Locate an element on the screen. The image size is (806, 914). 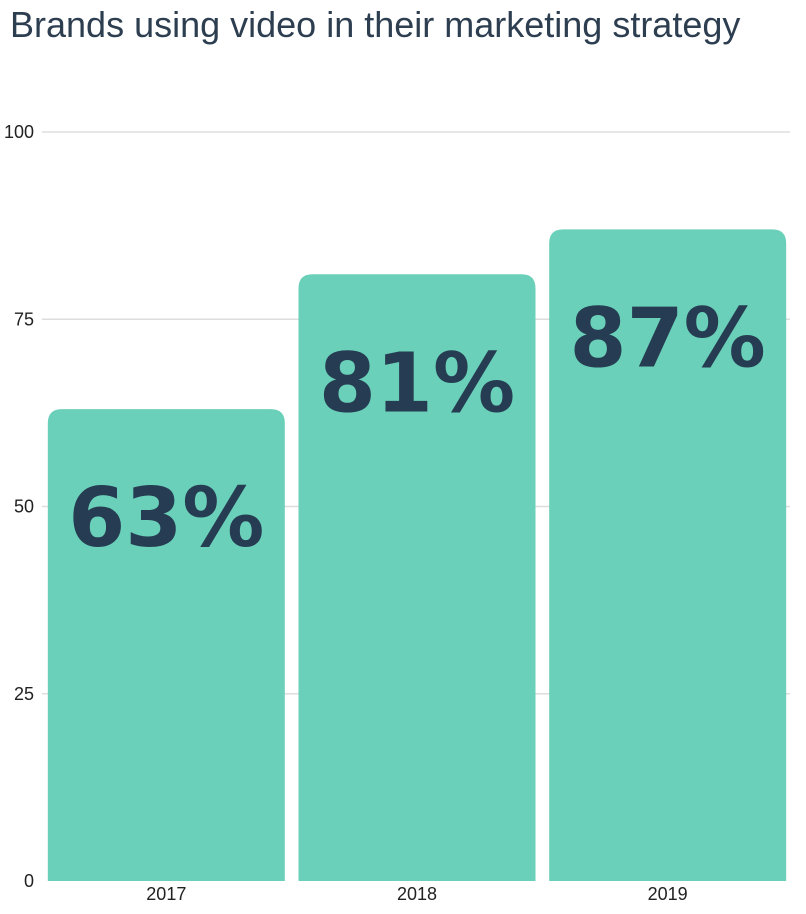
data-label-2019: 87% is located at coordinates (668, 338).